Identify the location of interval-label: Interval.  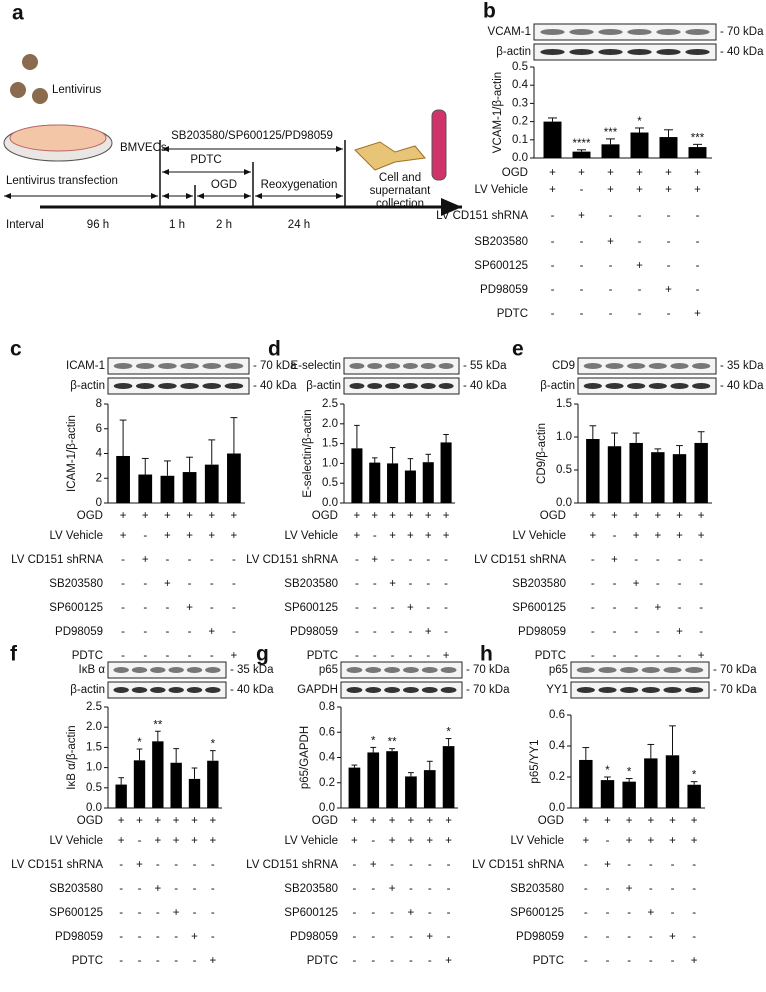
(25, 225).